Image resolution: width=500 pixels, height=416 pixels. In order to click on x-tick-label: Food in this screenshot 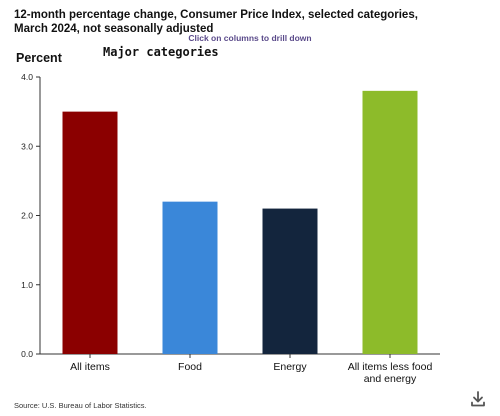, I will do `click(190, 367)`.